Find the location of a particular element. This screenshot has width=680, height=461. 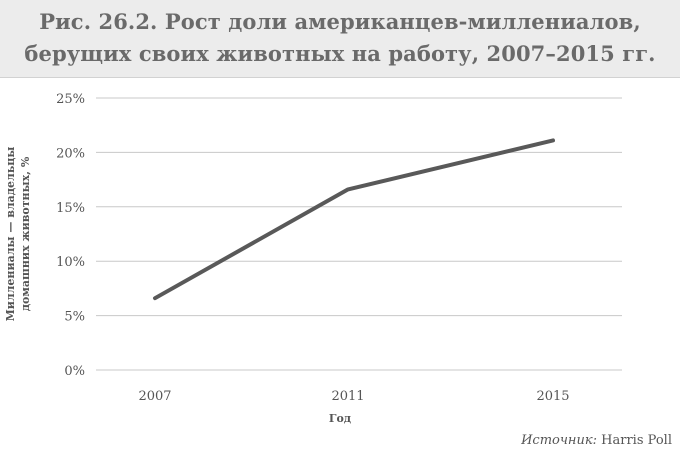

y-axis-title-line-2: домашних животных, % is located at coordinates (25, 233).